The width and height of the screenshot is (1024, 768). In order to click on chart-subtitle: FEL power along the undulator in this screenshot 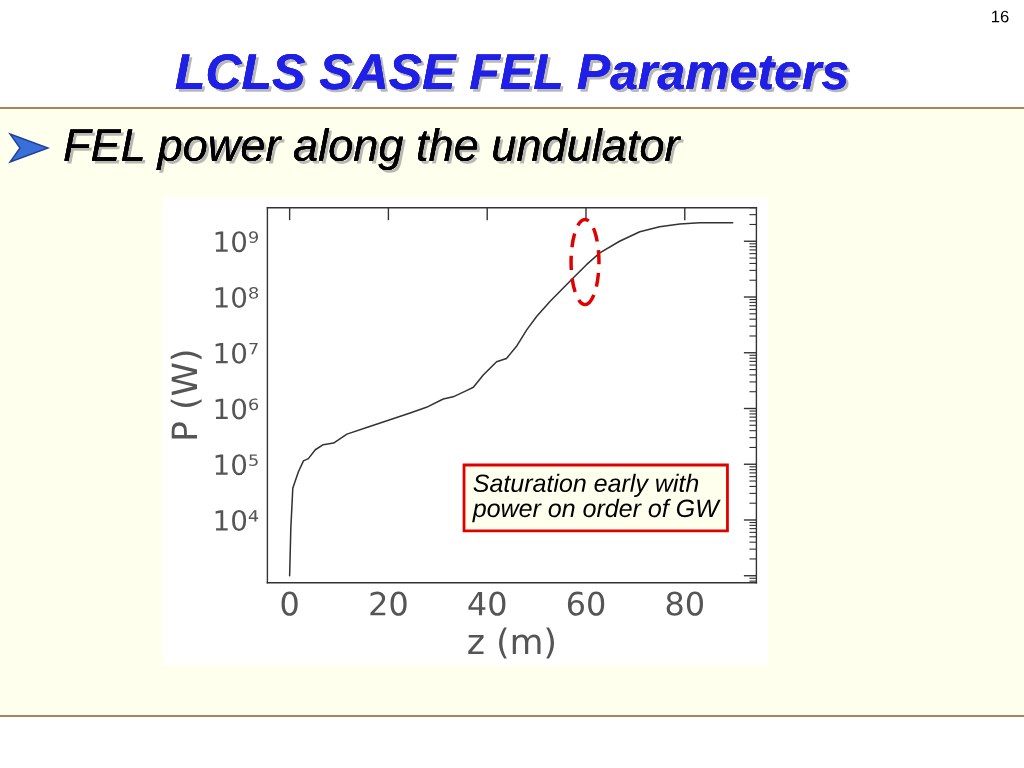, I will do `click(374, 150)`.